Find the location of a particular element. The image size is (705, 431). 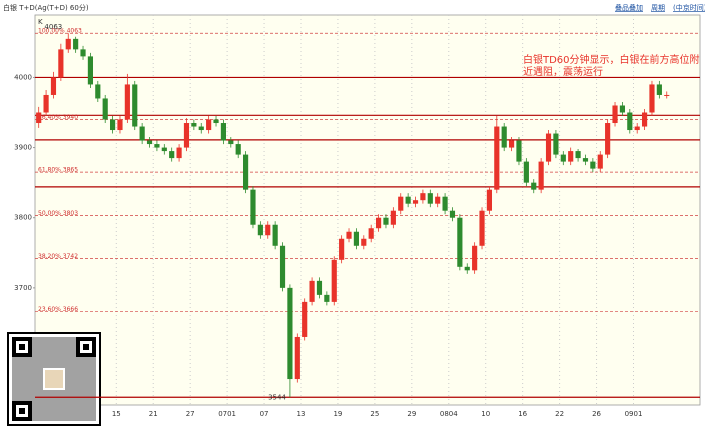

fib-label: 38.20% 3742 is located at coordinates (58, 256).